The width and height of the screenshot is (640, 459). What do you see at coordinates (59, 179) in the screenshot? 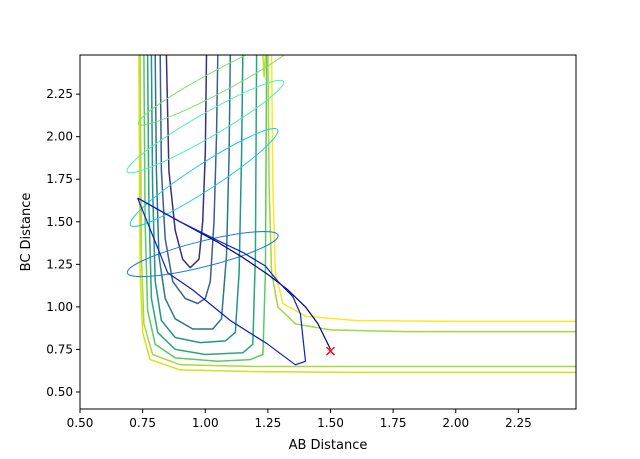
I see `y-tick-label-6: 1.75` at bounding box center [59, 179].